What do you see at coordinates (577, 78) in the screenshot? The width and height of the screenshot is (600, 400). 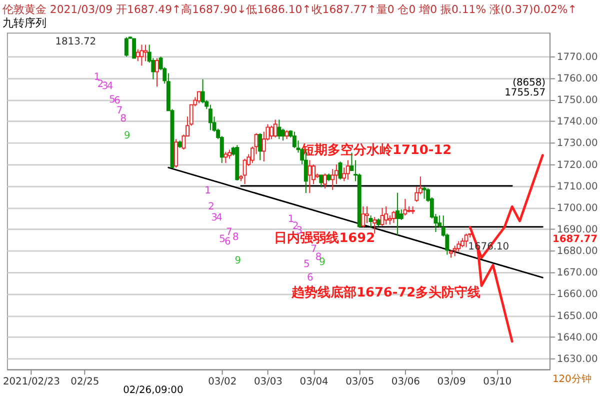 I see `y-tick-label: 1760.00` at bounding box center [577, 78].